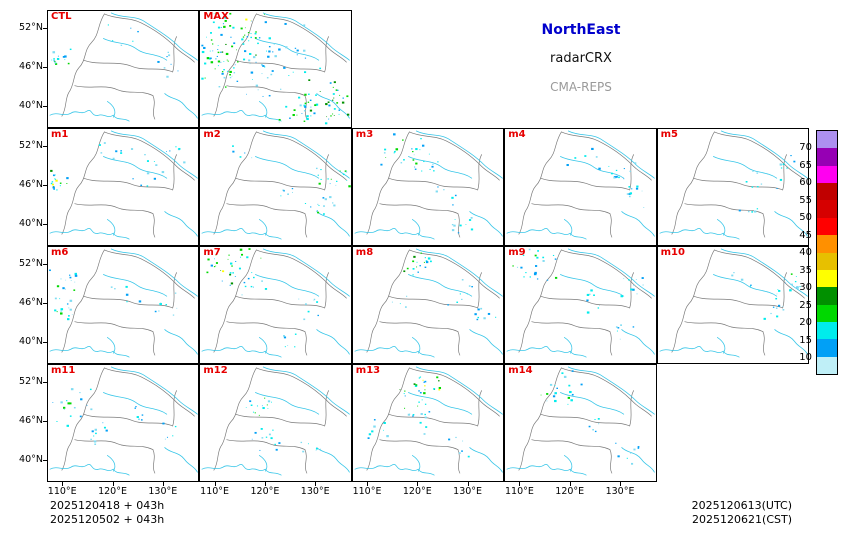 The width and height of the screenshot is (860, 543). I want to click on lat-tick-label: 46°N, so click(31, 185).